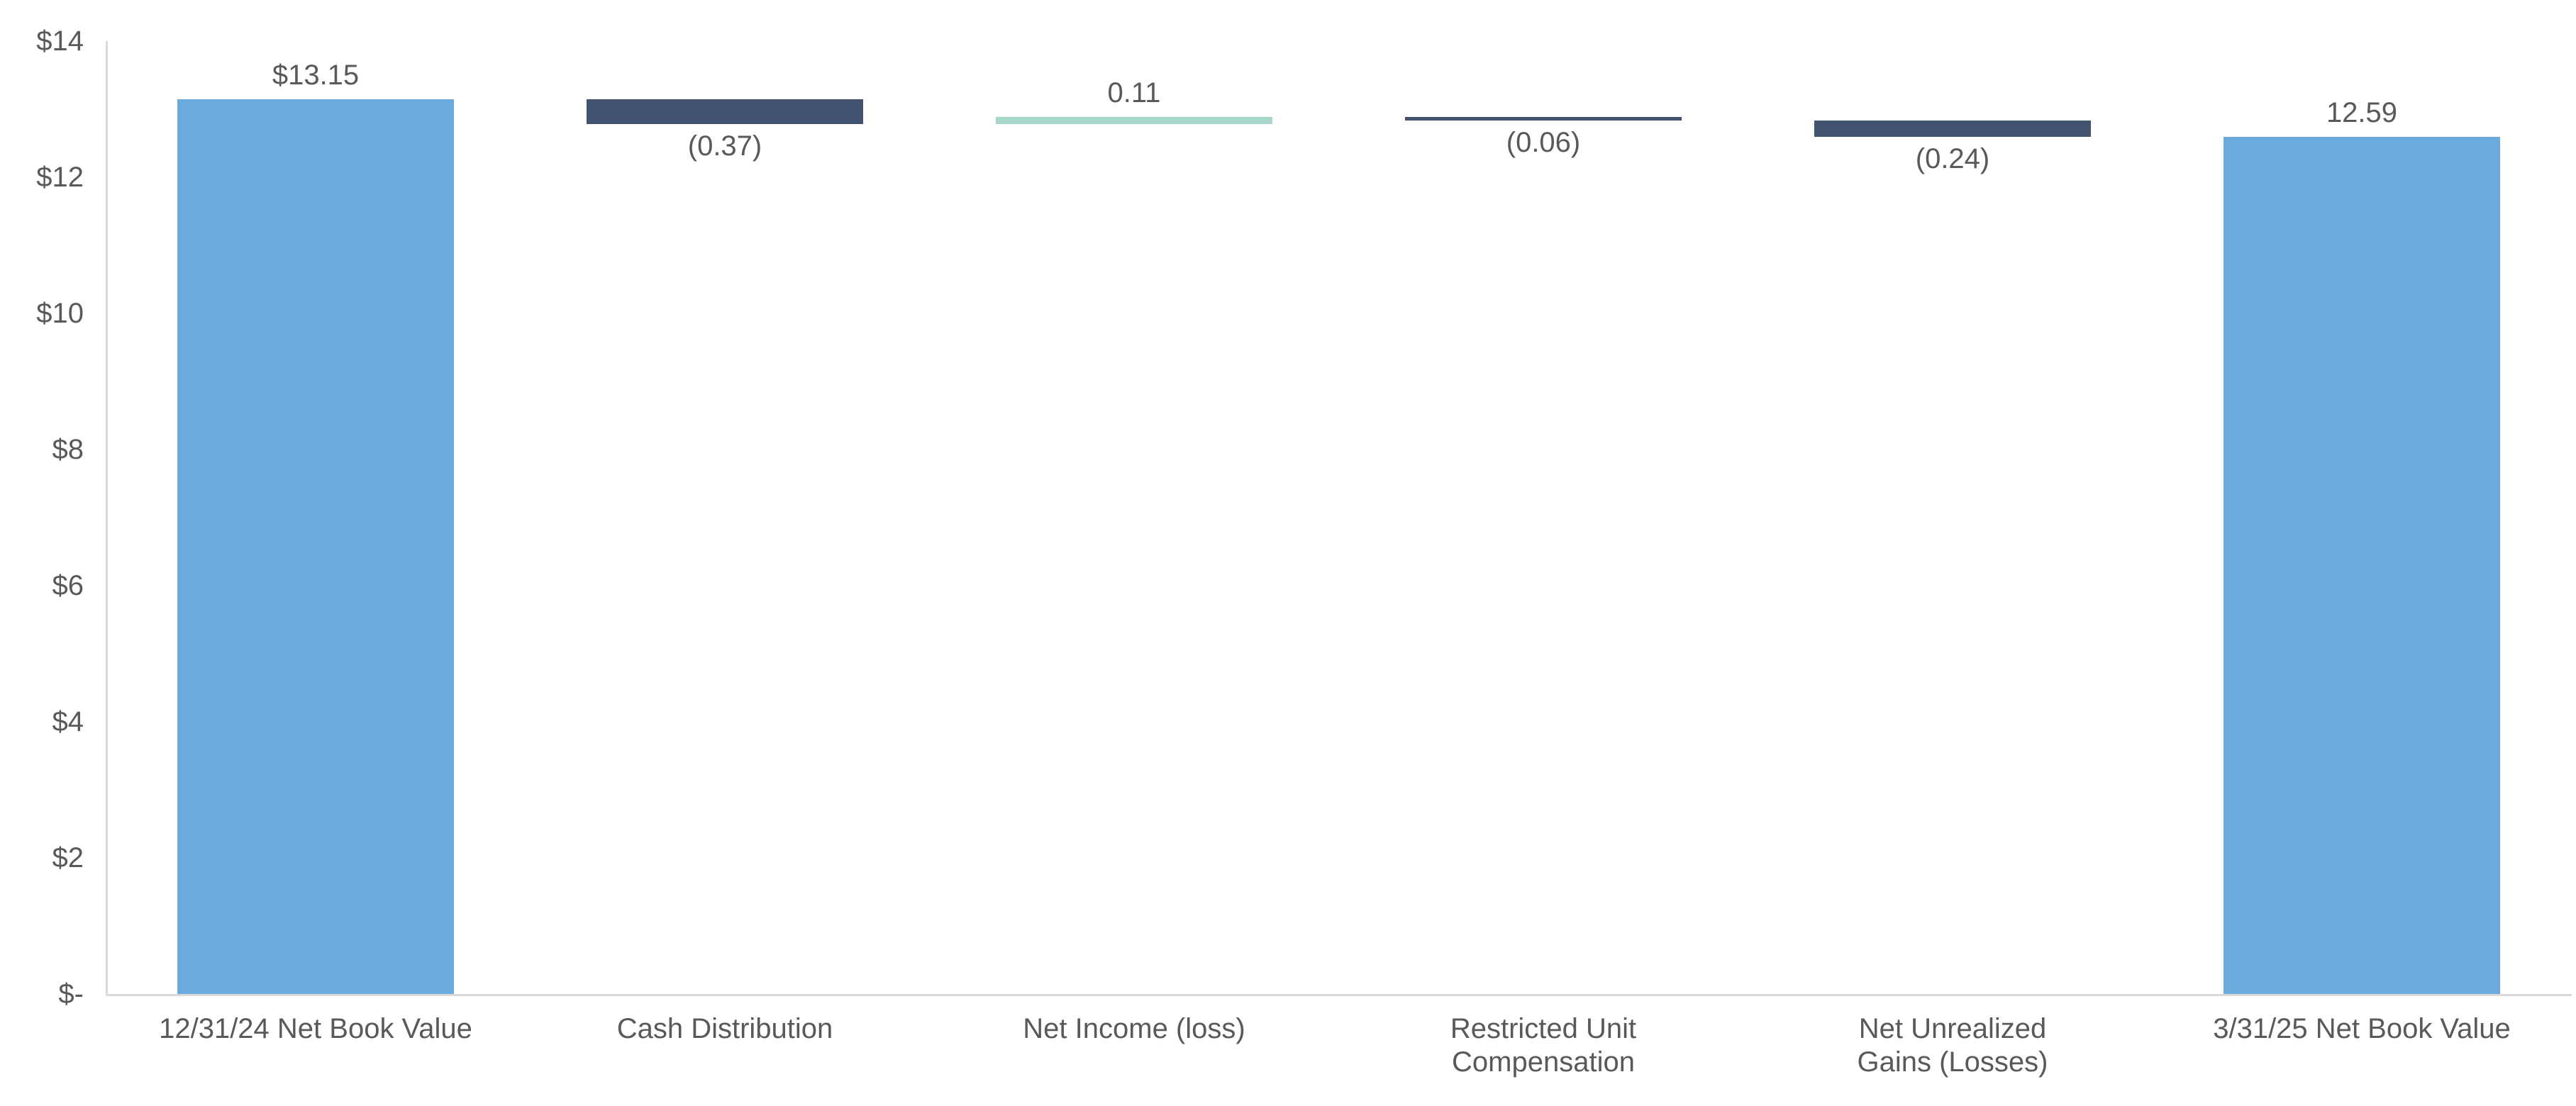  What do you see at coordinates (1544, 143) in the screenshot?
I see `bar-value-label: (0.06)` at bounding box center [1544, 143].